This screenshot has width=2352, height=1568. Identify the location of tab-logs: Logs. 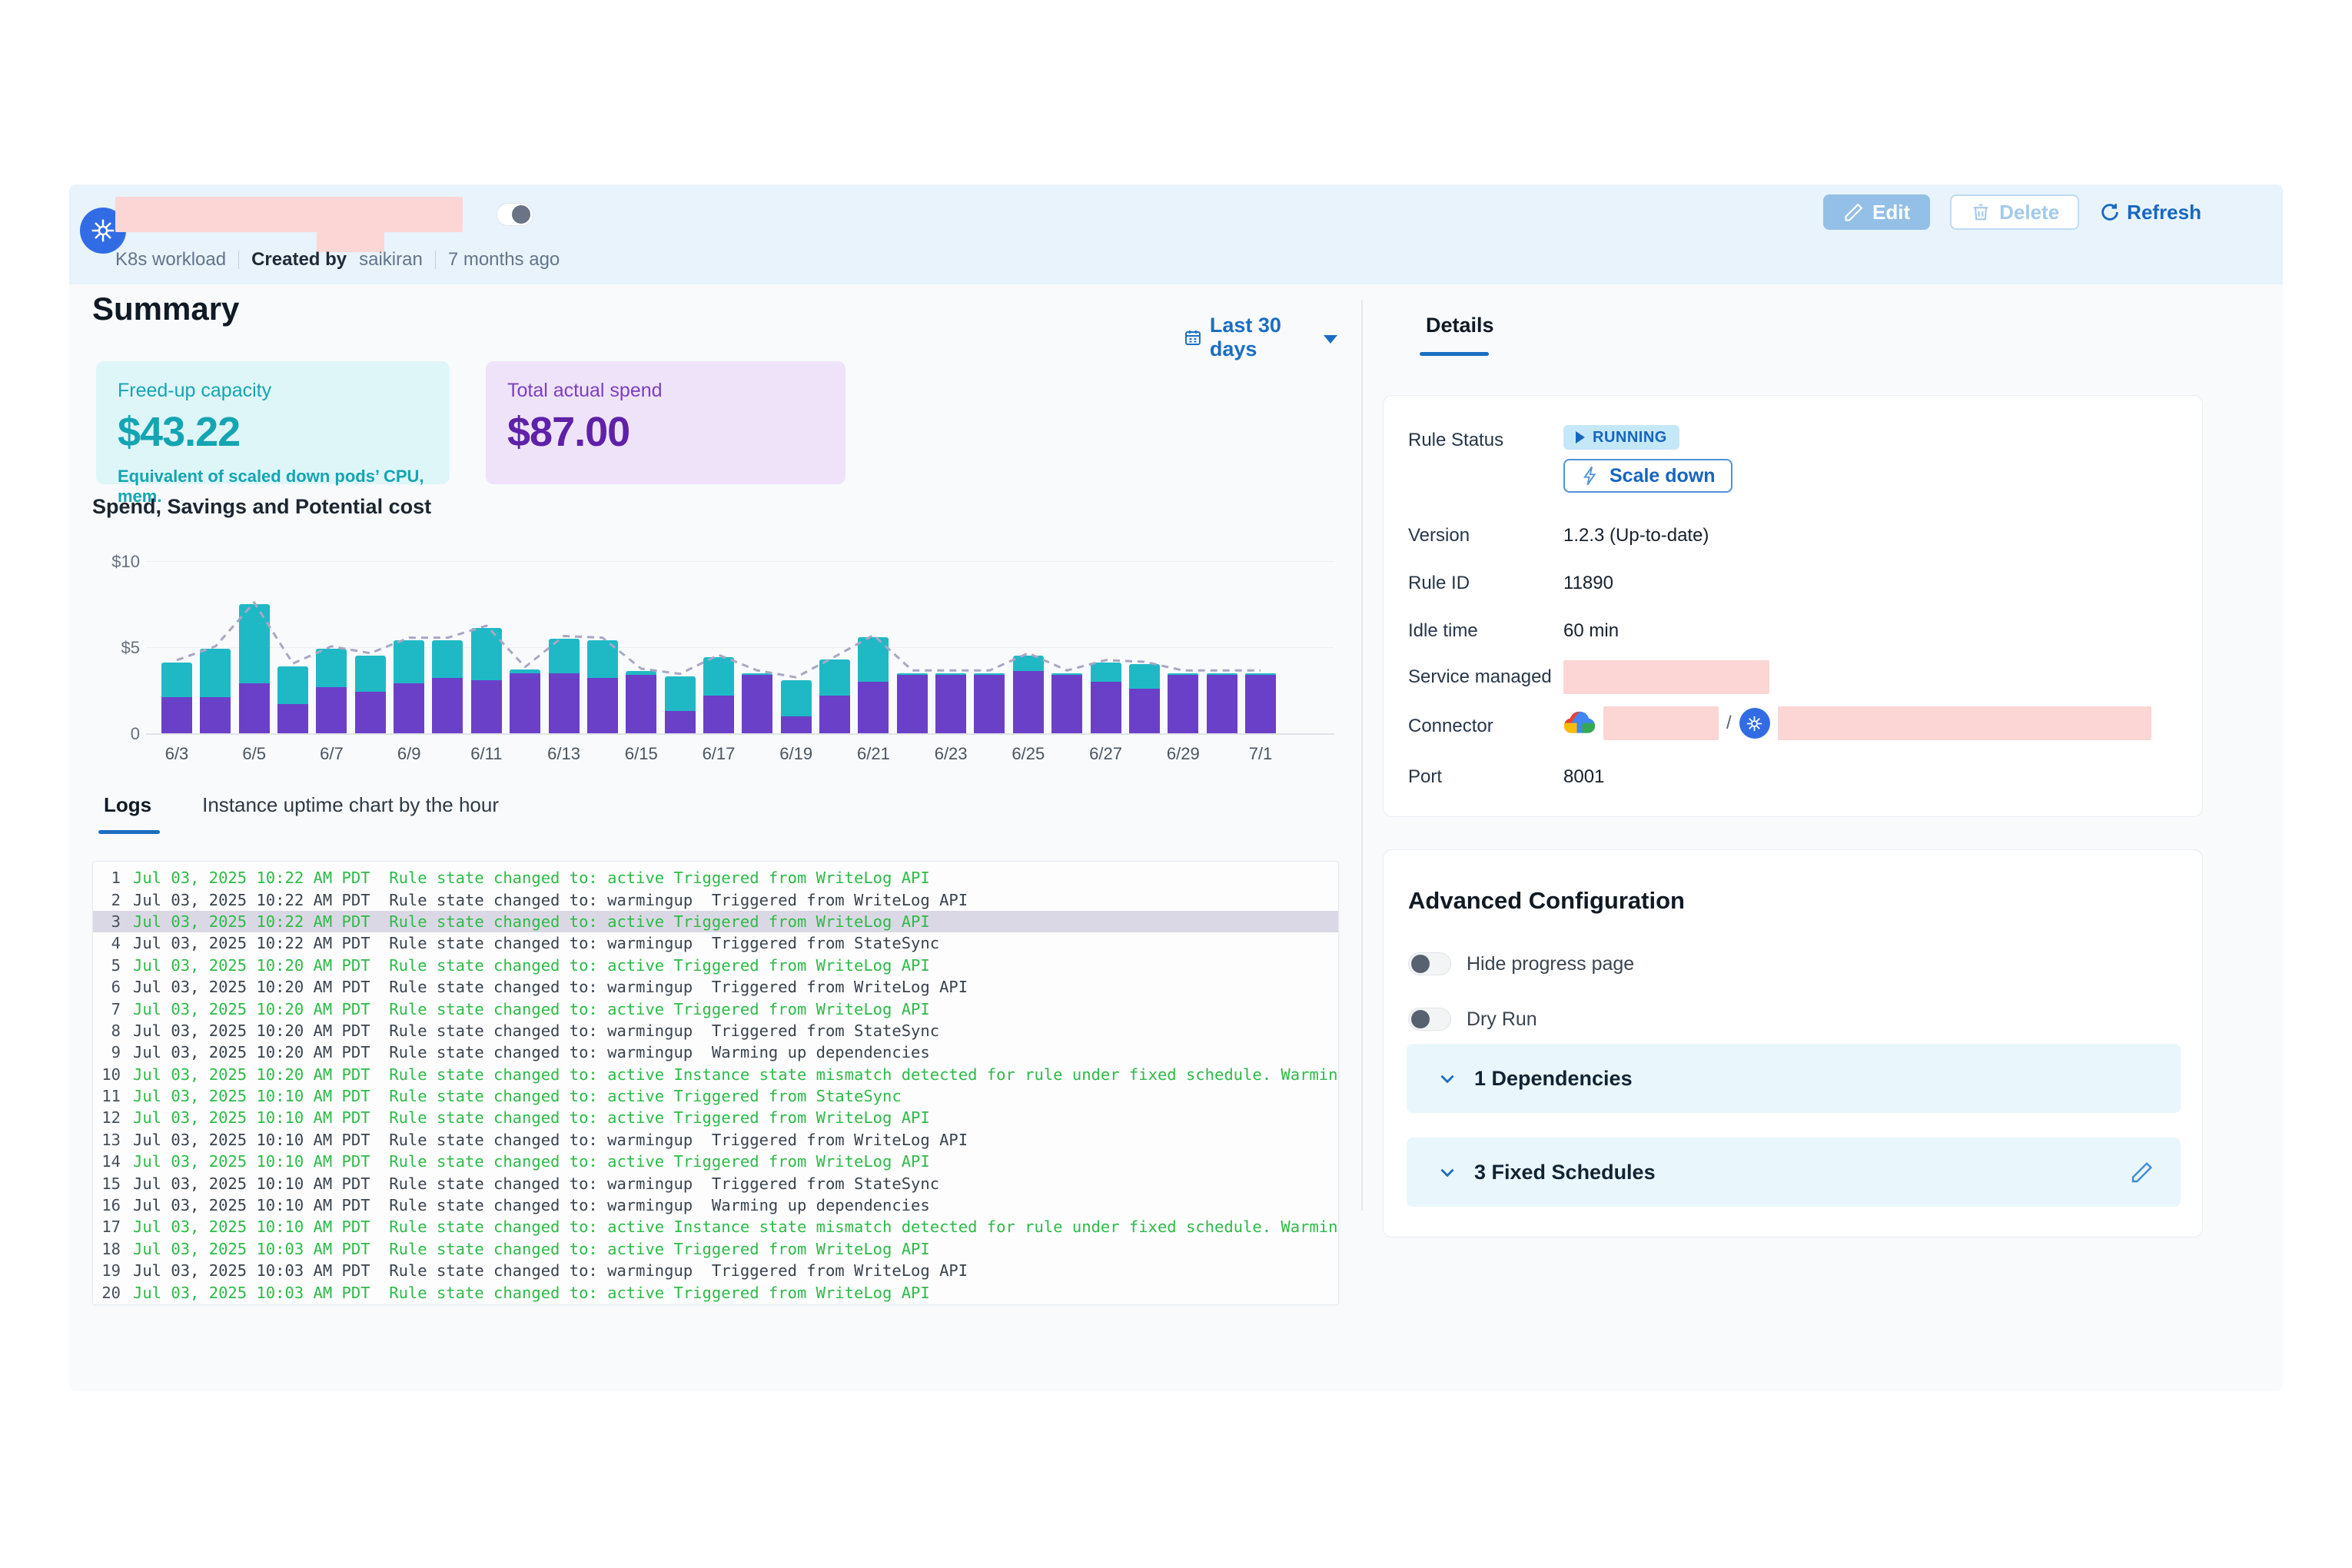
(128, 805).